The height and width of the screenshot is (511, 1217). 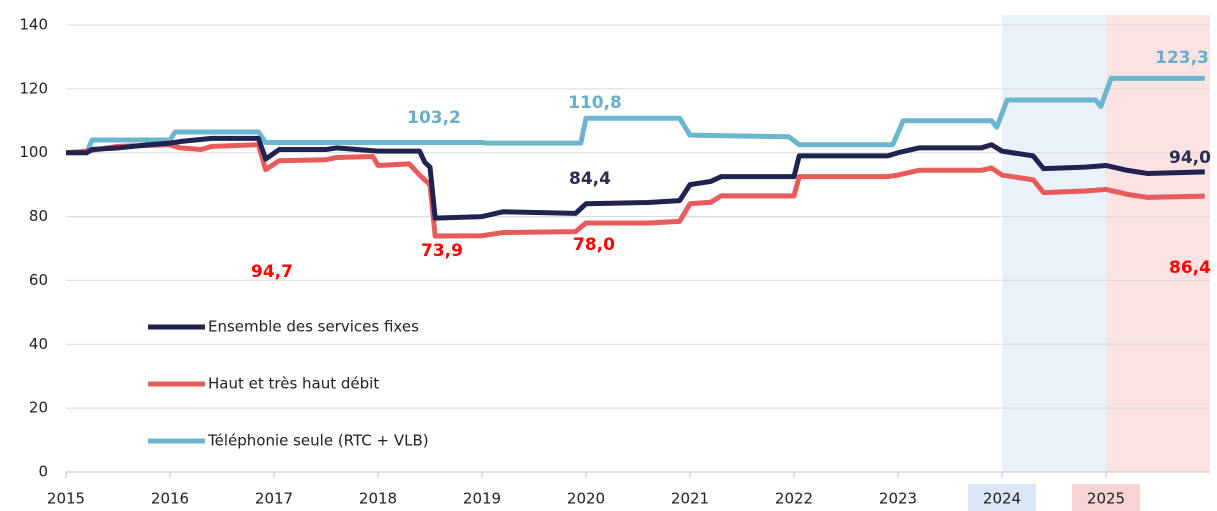 I want to click on y-tick-label: 20, so click(x=38, y=408).